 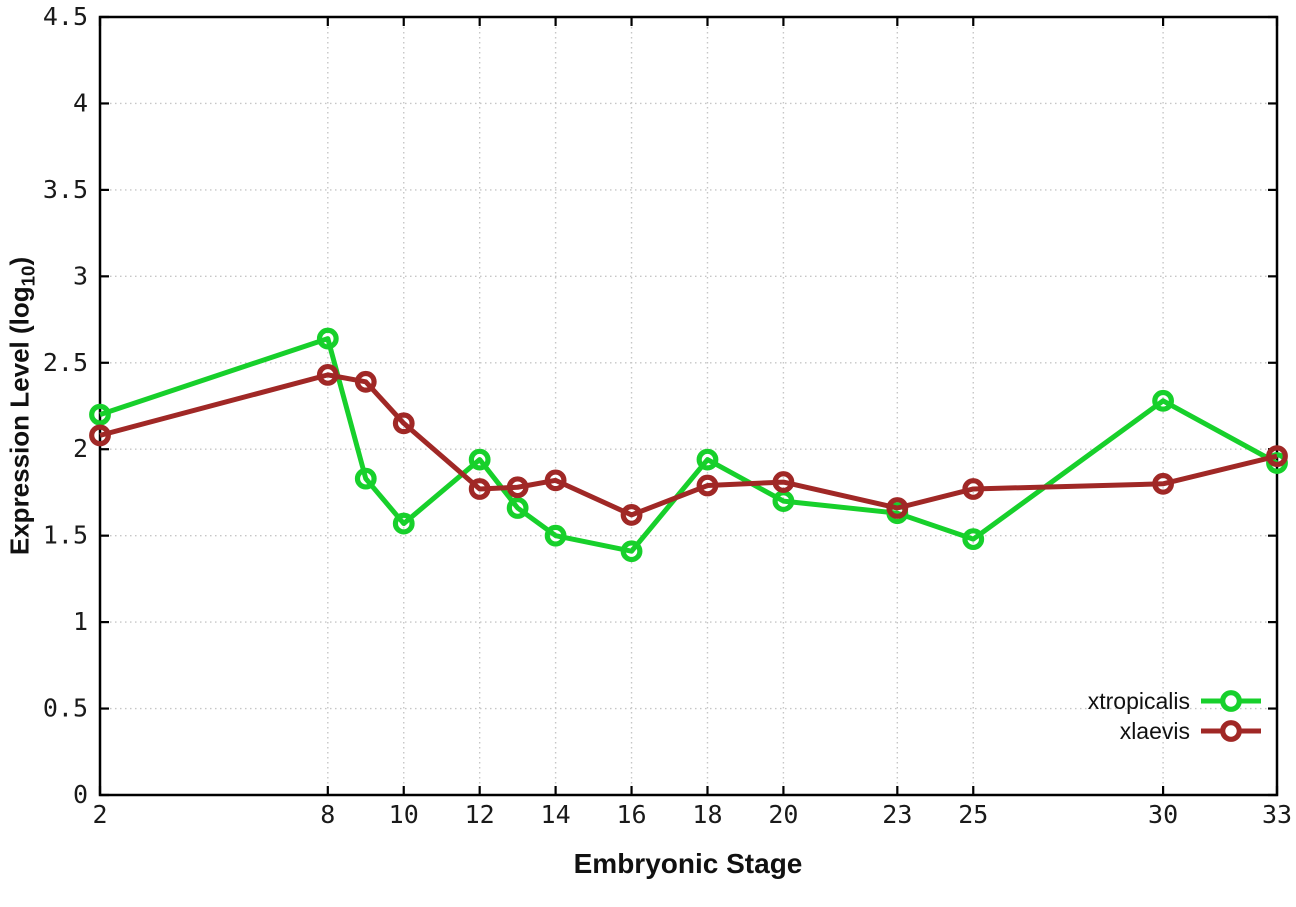 What do you see at coordinates (783, 814) in the screenshot?
I see `x-tick-label: 20` at bounding box center [783, 814].